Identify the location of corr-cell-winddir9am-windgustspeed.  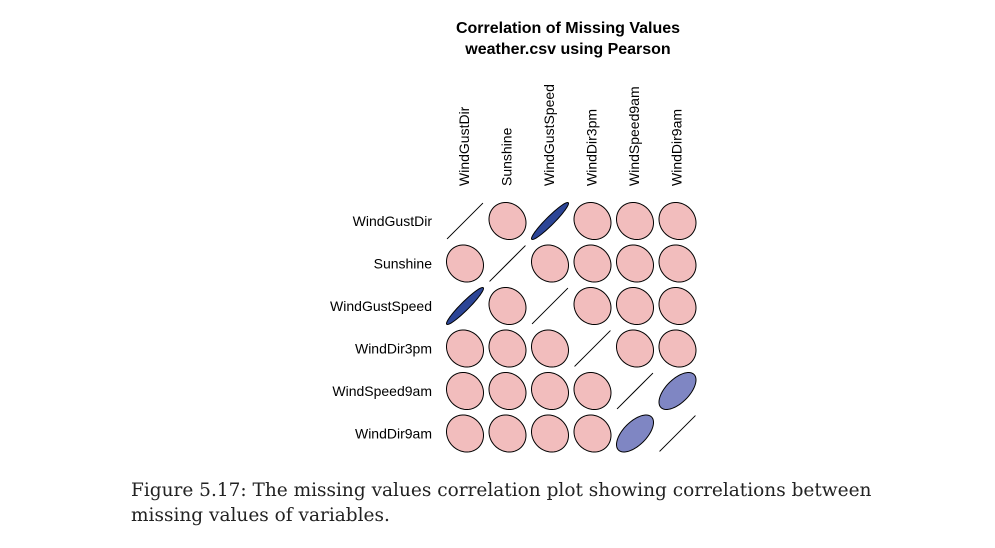
(550, 433).